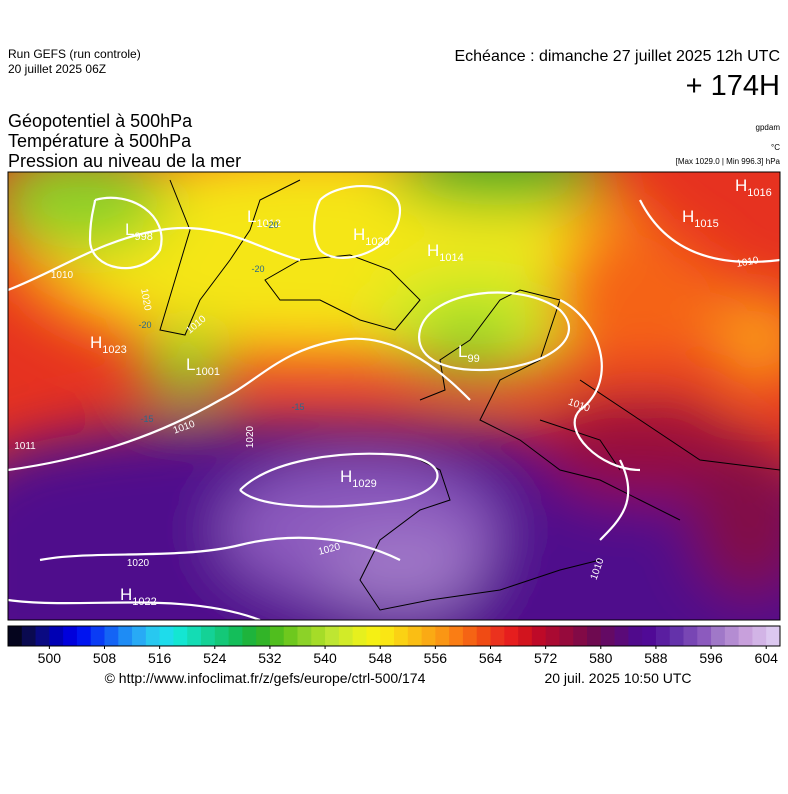 This screenshot has width=788, height=794. Describe the element at coordinates (728, 161) in the screenshot. I see `unit: [Max 1029.0 | Min 996.3] hPa` at that location.